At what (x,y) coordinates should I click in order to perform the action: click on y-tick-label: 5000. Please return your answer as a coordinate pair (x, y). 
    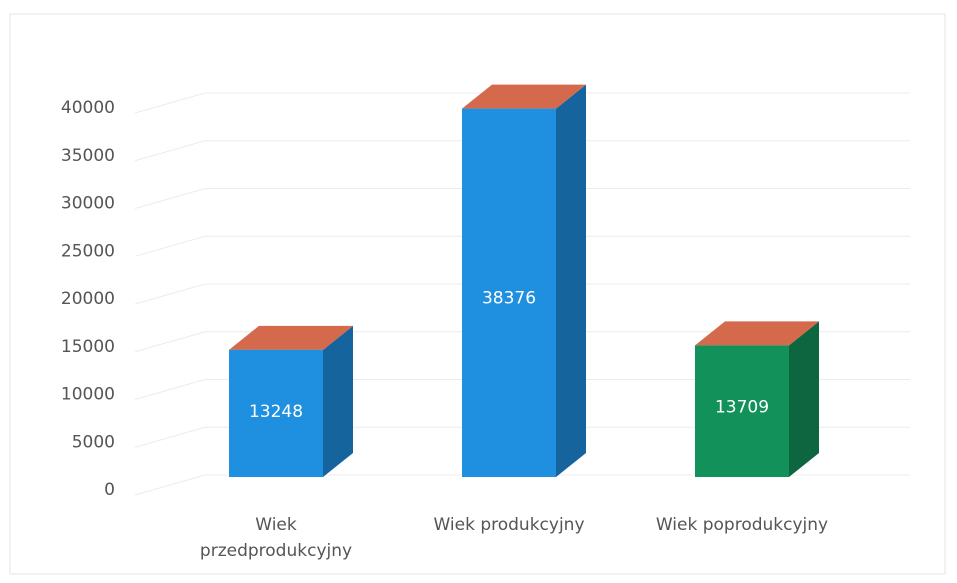
    Looking at the image, I should click on (93, 442).